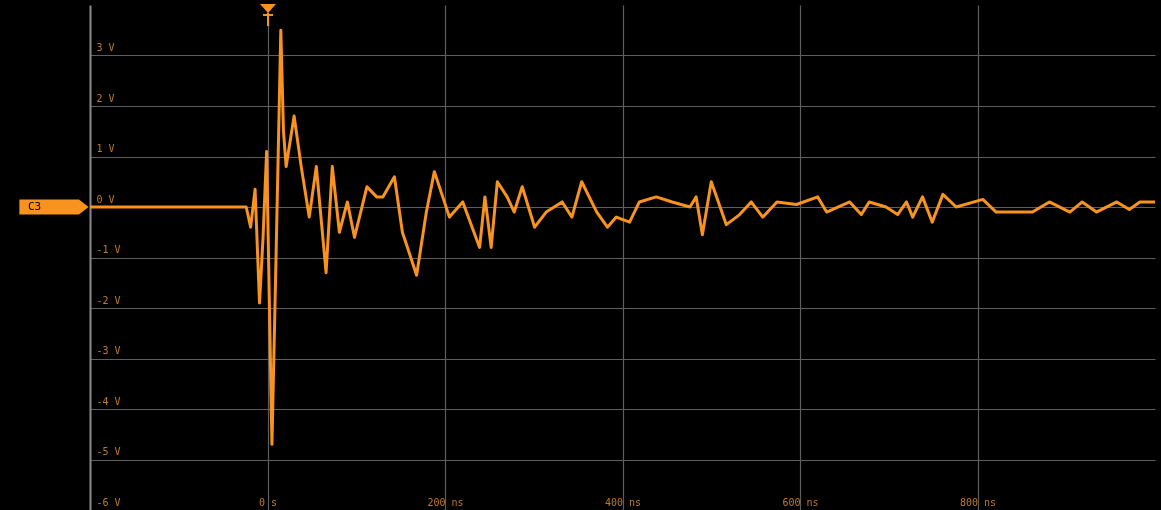 The height and width of the screenshot is (510, 1161). I want to click on y-tick-label: -3 V, so click(108, 350).